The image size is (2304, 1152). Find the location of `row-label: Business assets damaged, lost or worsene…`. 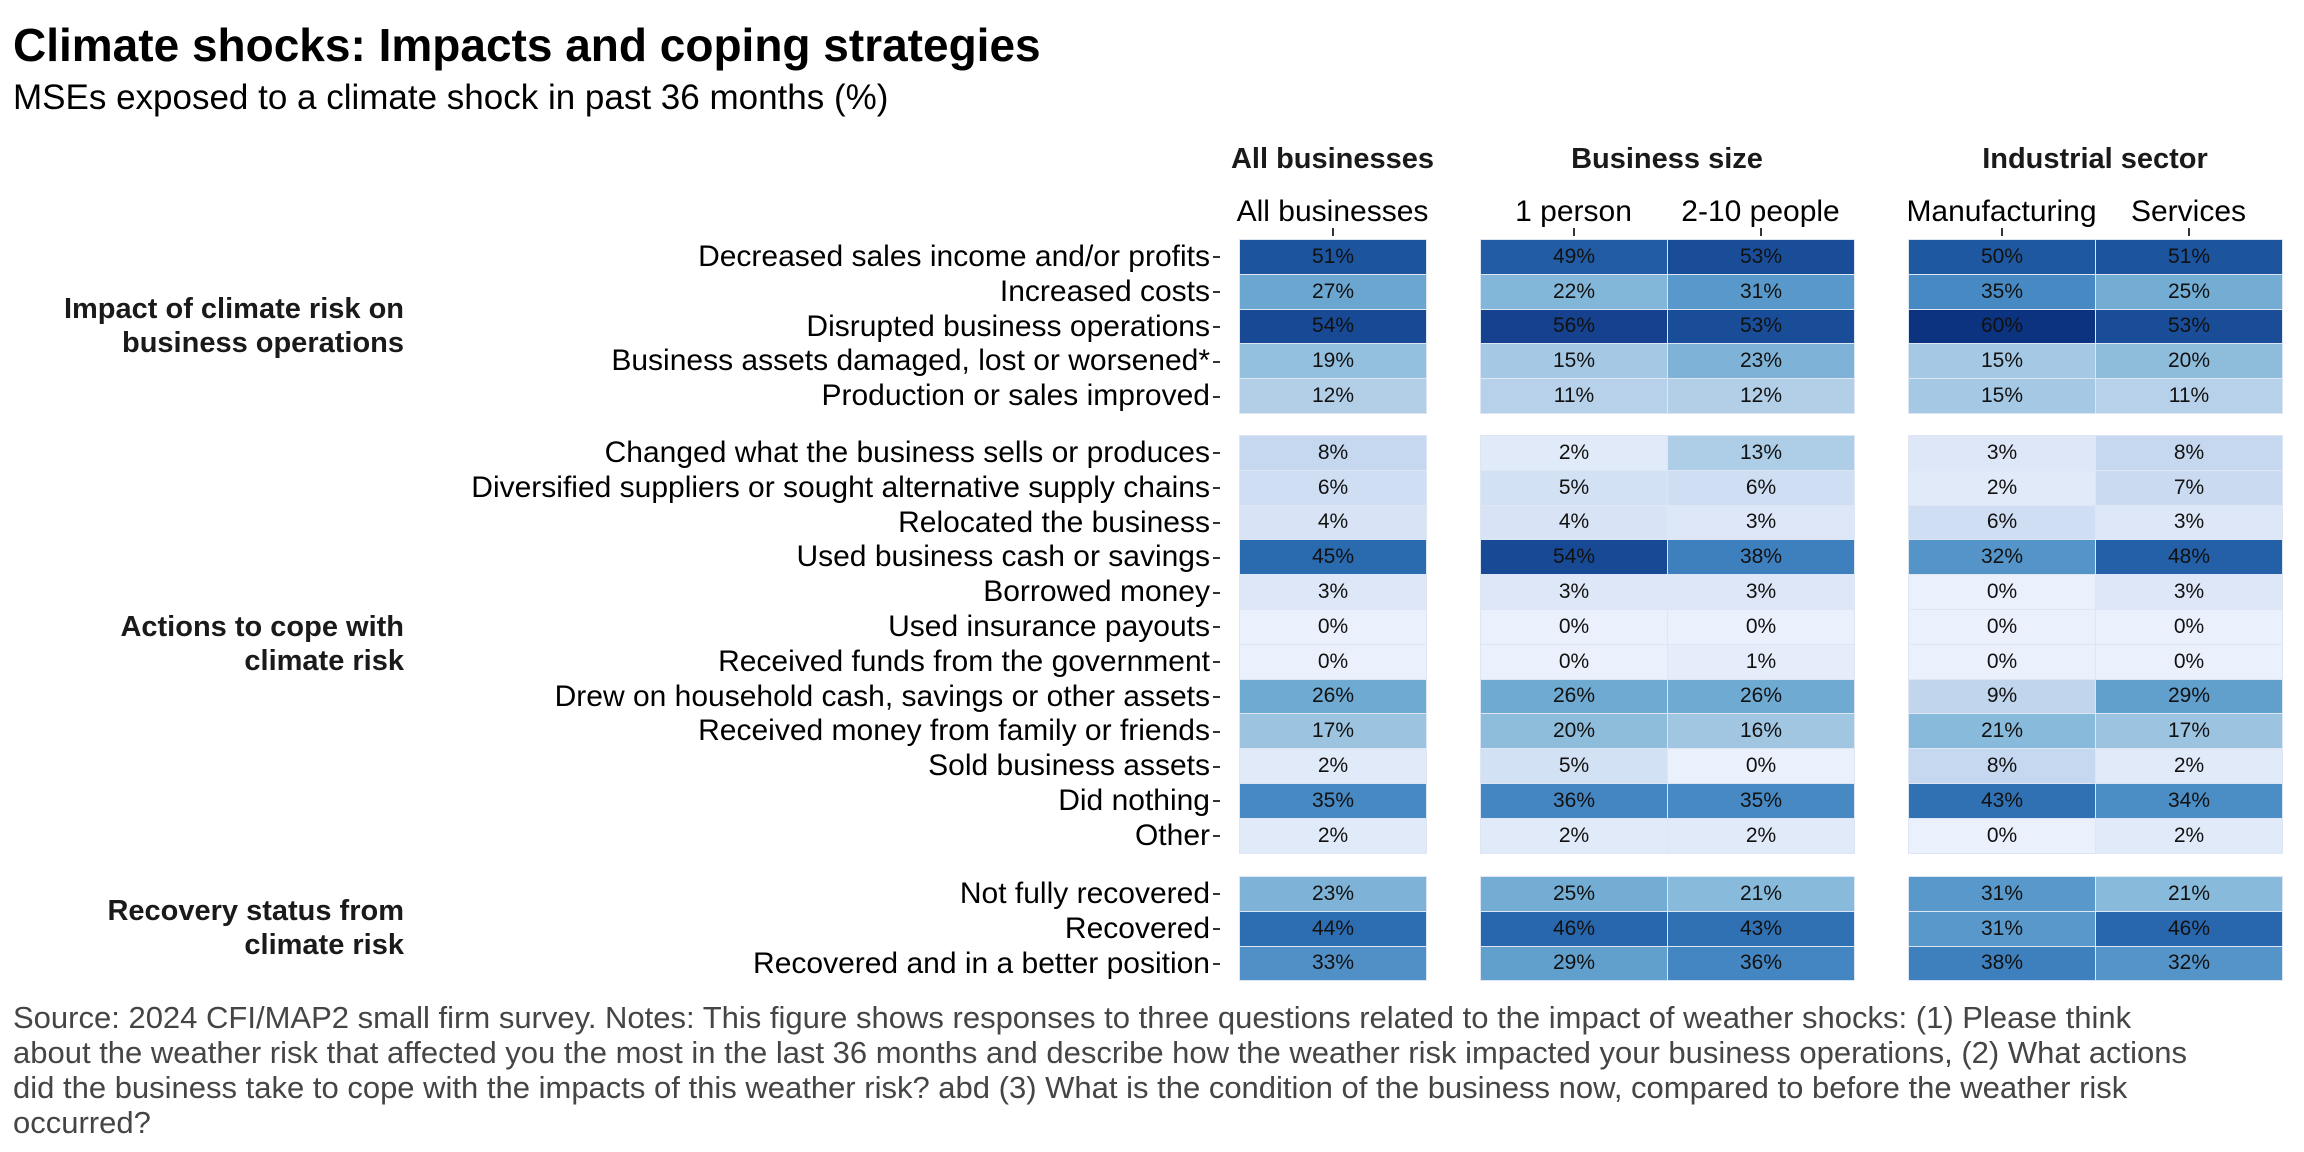

row-label: Business assets damaged, lost or worsene… is located at coordinates (910, 361).